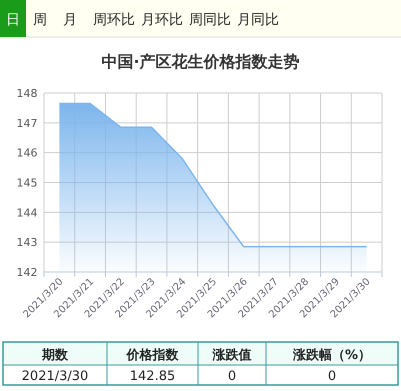 The image size is (401, 391). I want to click on y-tick-label: 143, so click(27, 243).